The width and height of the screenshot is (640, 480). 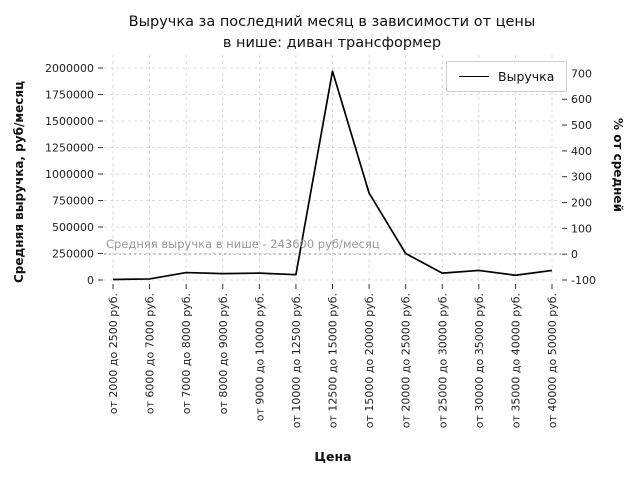 What do you see at coordinates (333, 360) in the screenshot?
I see `x-tick-label: от 12500 до 15000 руб.` at bounding box center [333, 360].